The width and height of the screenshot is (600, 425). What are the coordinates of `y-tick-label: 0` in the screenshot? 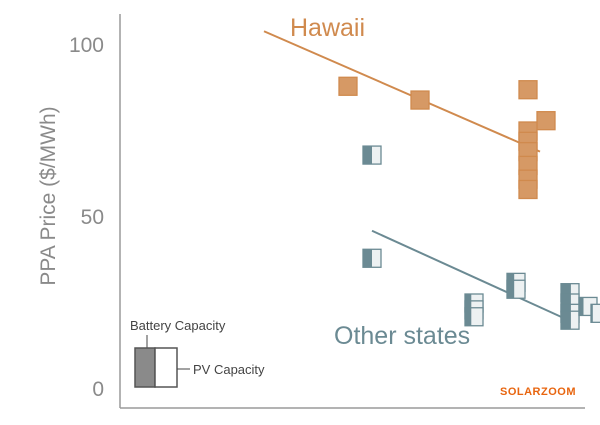 It's located at (98, 389).